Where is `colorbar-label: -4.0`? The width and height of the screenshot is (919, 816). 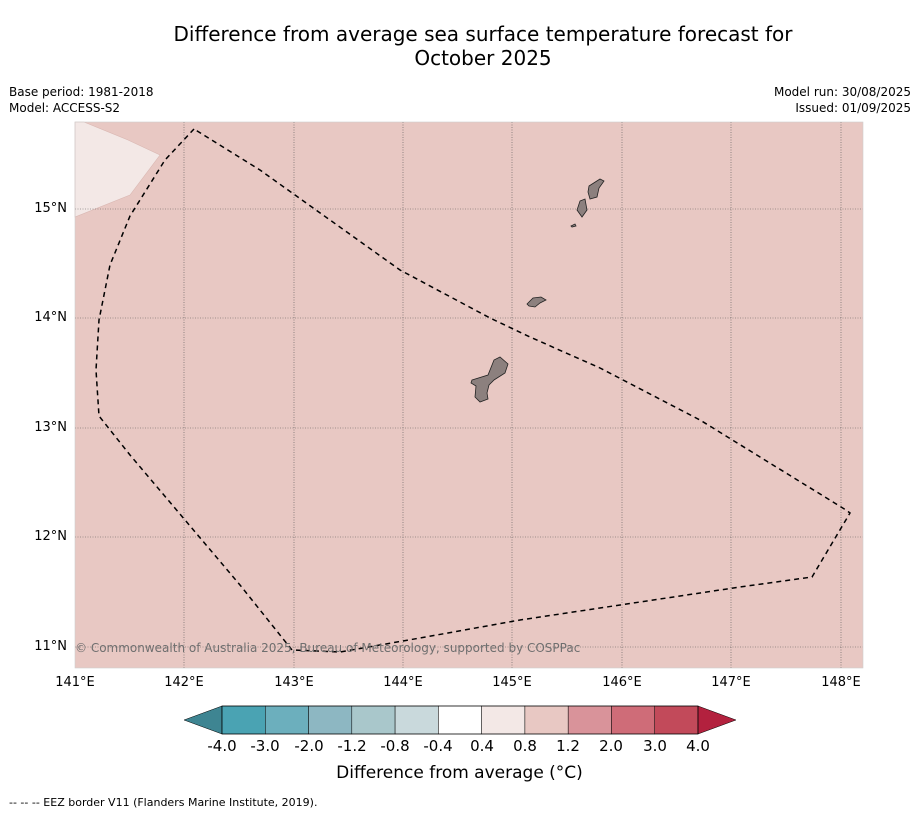
colorbar-label: -4.0 is located at coordinates (222, 746).